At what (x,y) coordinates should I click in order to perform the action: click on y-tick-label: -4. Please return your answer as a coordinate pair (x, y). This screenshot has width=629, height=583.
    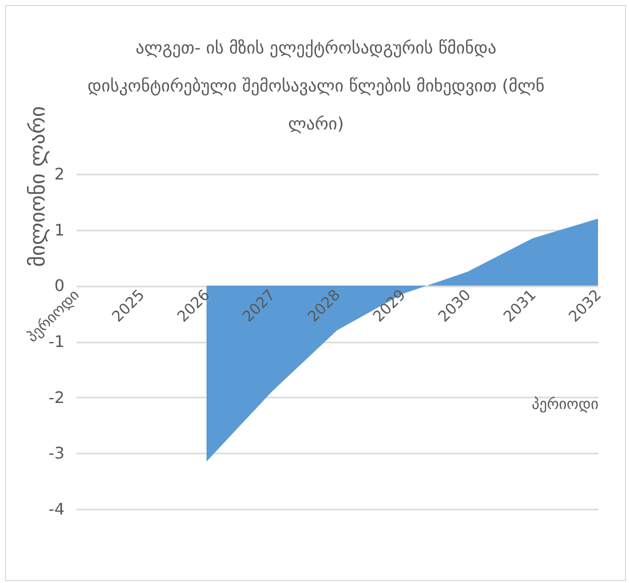
    Looking at the image, I should click on (56, 509).